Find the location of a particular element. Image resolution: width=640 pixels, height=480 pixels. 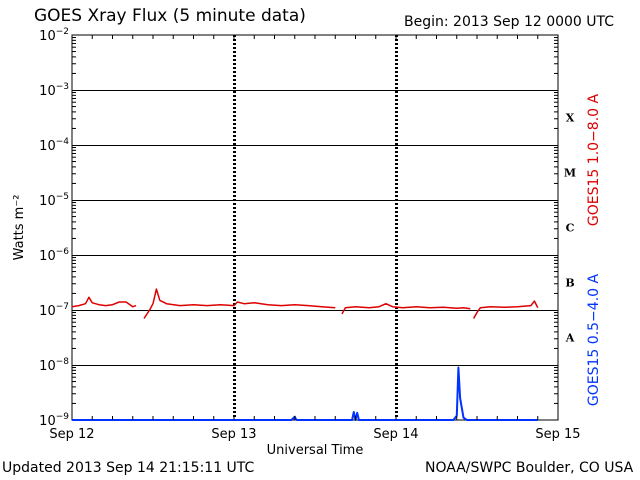

y-tick-label: 10⁻⁹ is located at coordinates (54, 420).